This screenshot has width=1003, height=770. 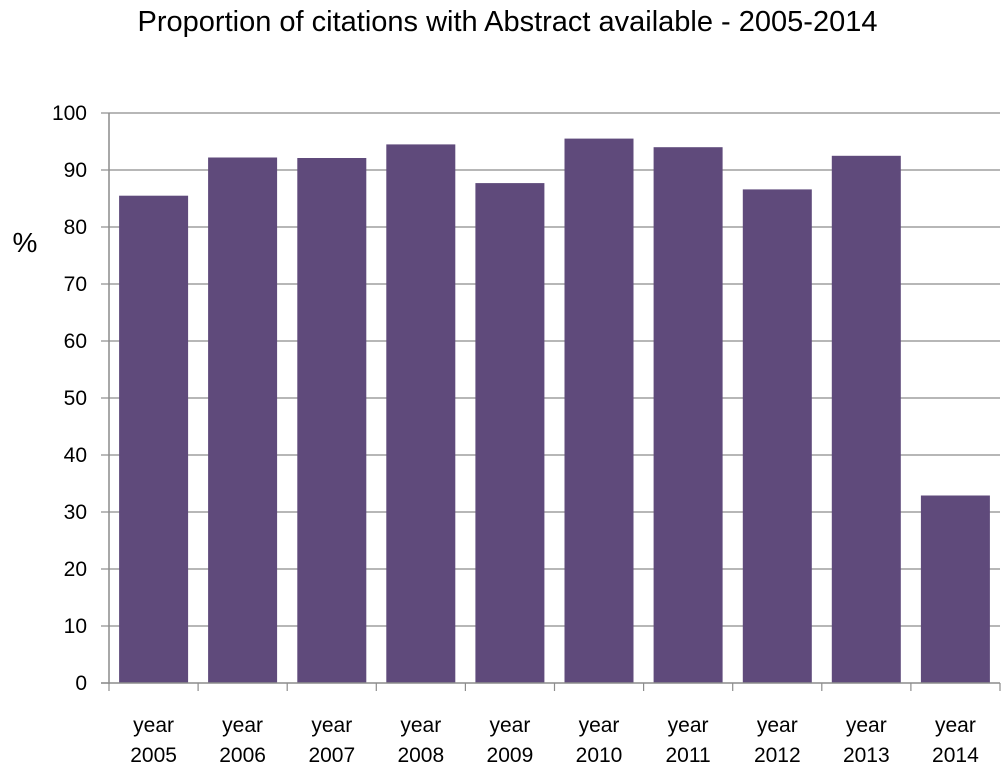 I want to click on y-tick-labels: 0 10 20 30 40 50 60 70 80 90 100, so click(x=69, y=398).